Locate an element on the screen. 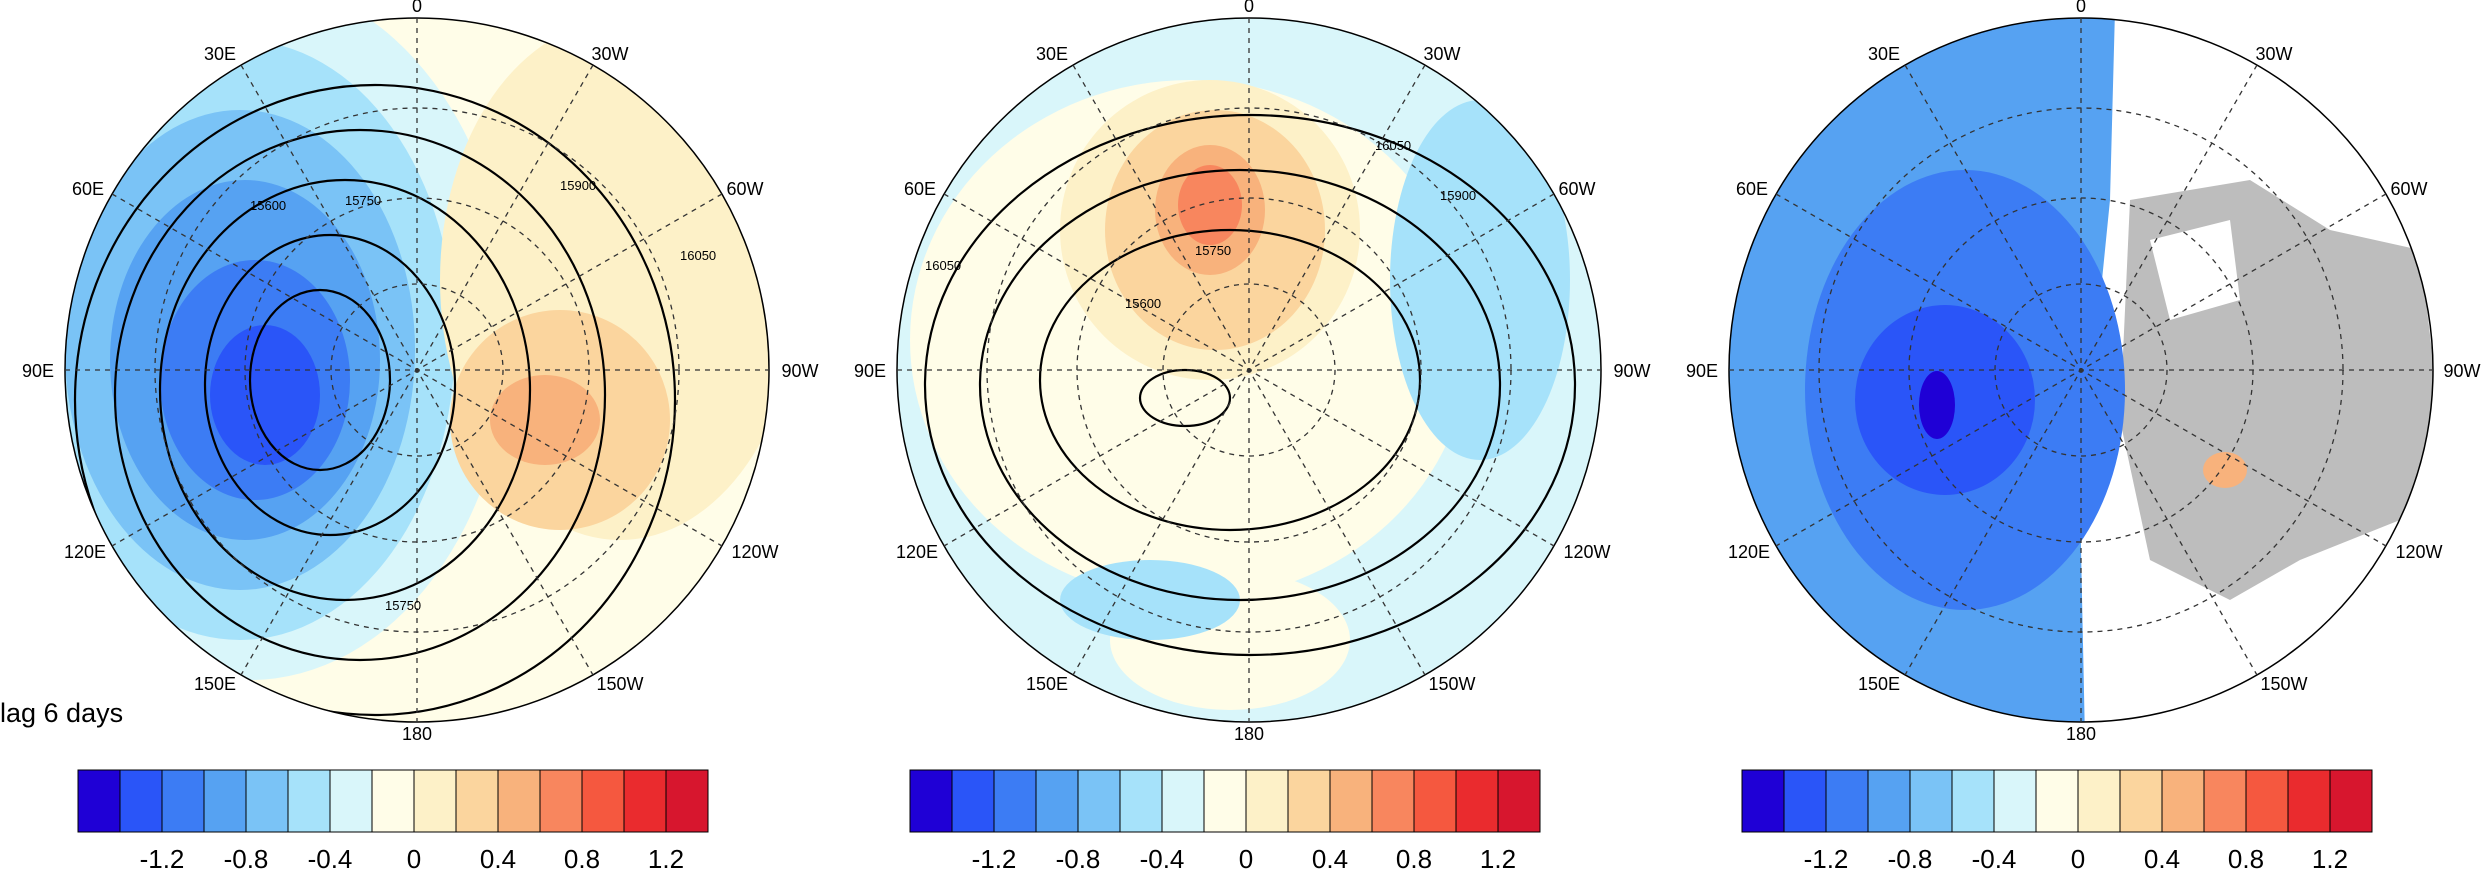 Image resolution: width=2484 pixels, height=874 pixels. colorbar-tick-label: 0.8 is located at coordinates (1414, 859).